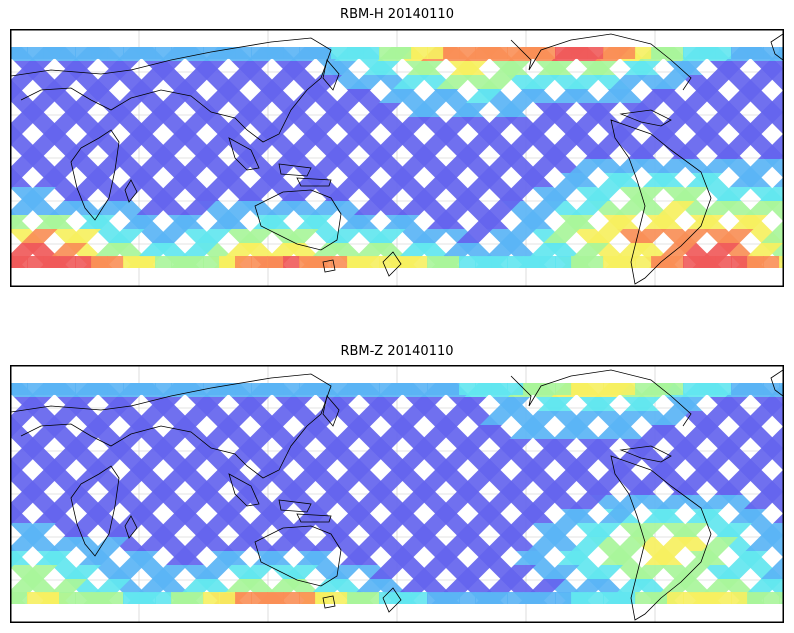 The image size is (794, 633). What do you see at coordinates (397, 351) in the screenshot?
I see `panel-title-rbm-z: RBM-Z 20140110` at bounding box center [397, 351].